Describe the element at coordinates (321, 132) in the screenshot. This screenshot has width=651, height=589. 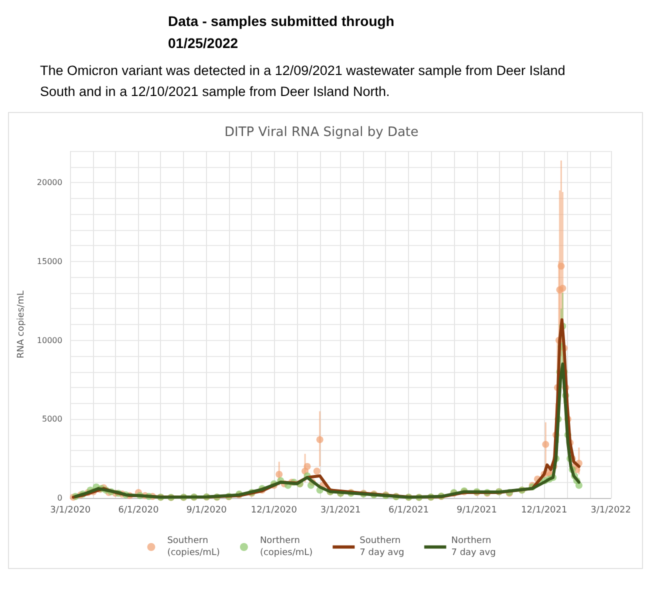
I see `chart-title: DITP Viral RNA Signal by Date` at that location.